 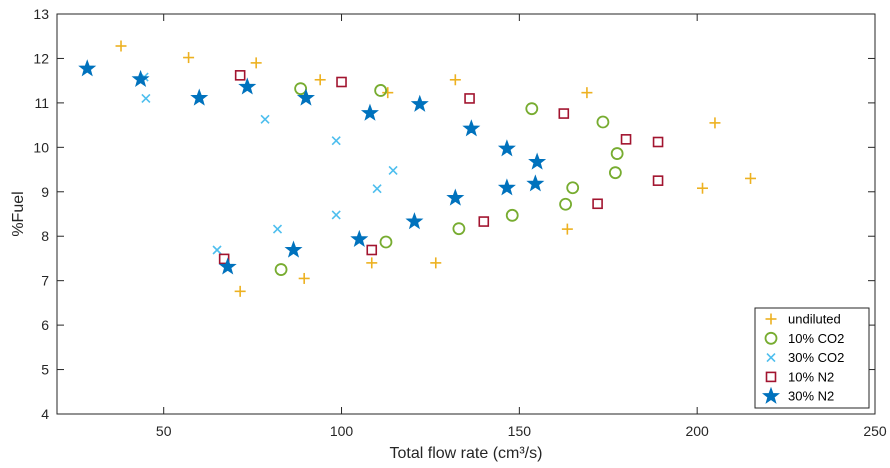 I want to click on legend: undiluted 10% CO2 30% CO2 10% N2 30% N2, so click(x=812, y=358).